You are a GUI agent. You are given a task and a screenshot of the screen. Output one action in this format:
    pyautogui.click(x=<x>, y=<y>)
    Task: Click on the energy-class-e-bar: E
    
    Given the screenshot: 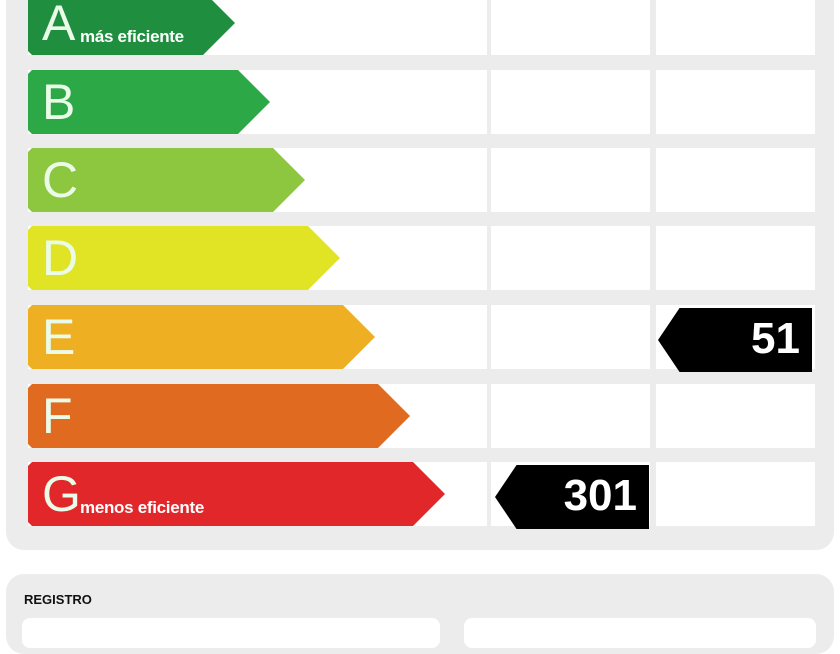 What is the action you would take?
    pyautogui.click(x=201, y=337)
    